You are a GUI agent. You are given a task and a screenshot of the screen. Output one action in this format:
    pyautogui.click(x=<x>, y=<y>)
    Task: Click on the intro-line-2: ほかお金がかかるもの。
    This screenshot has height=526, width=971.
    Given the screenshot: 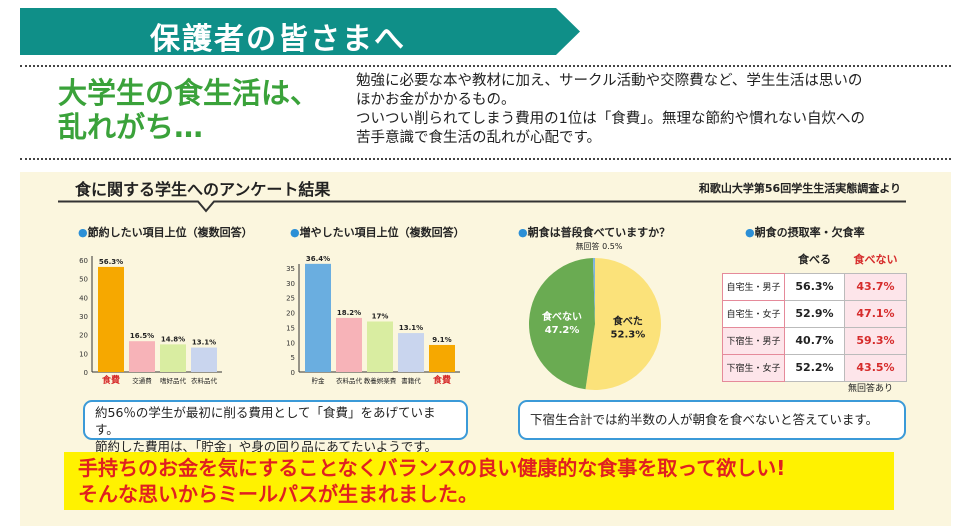 What is the action you would take?
    pyautogui.click(x=436, y=100)
    